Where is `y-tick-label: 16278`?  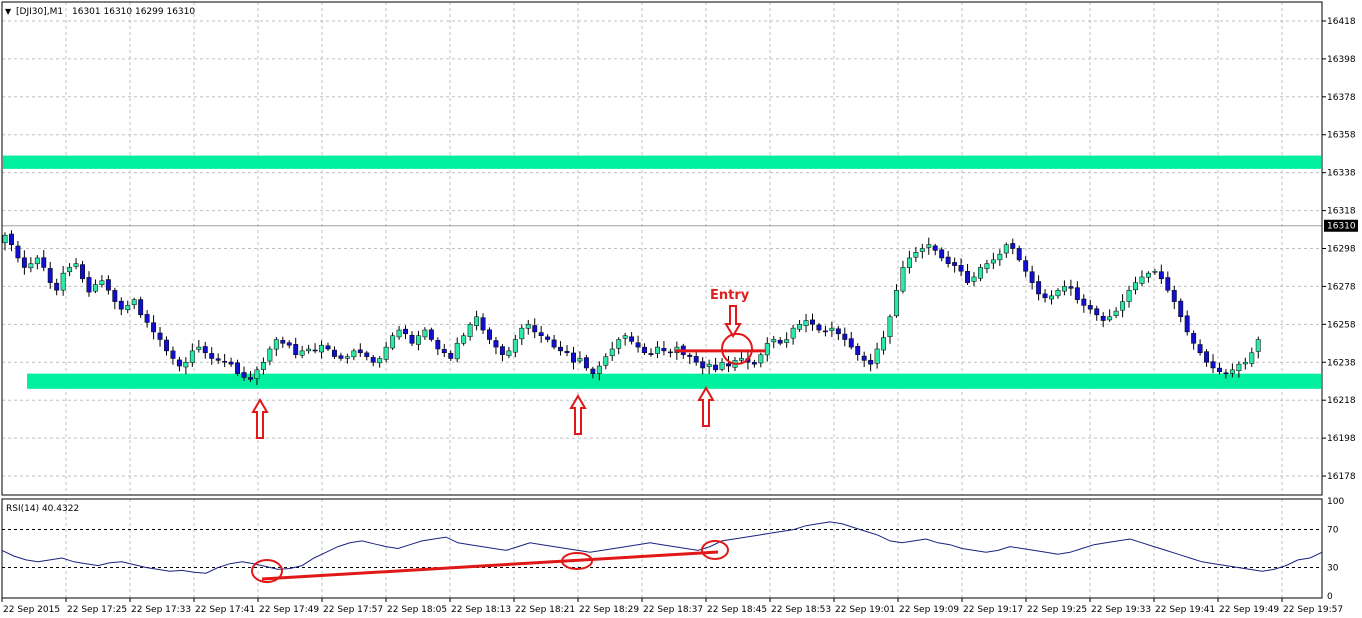 y-tick-label: 16278 is located at coordinates (1341, 287).